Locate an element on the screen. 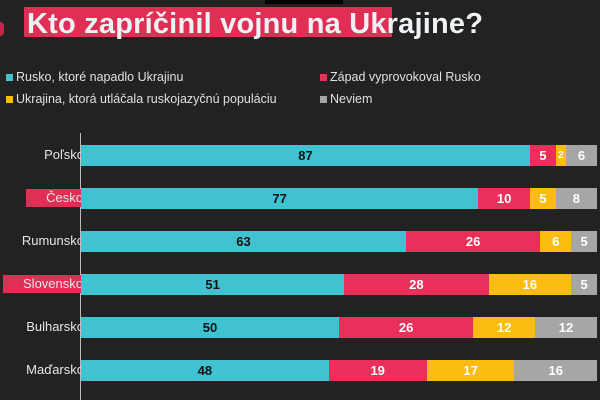  legend-item: Neviem is located at coordinates (346, 99).